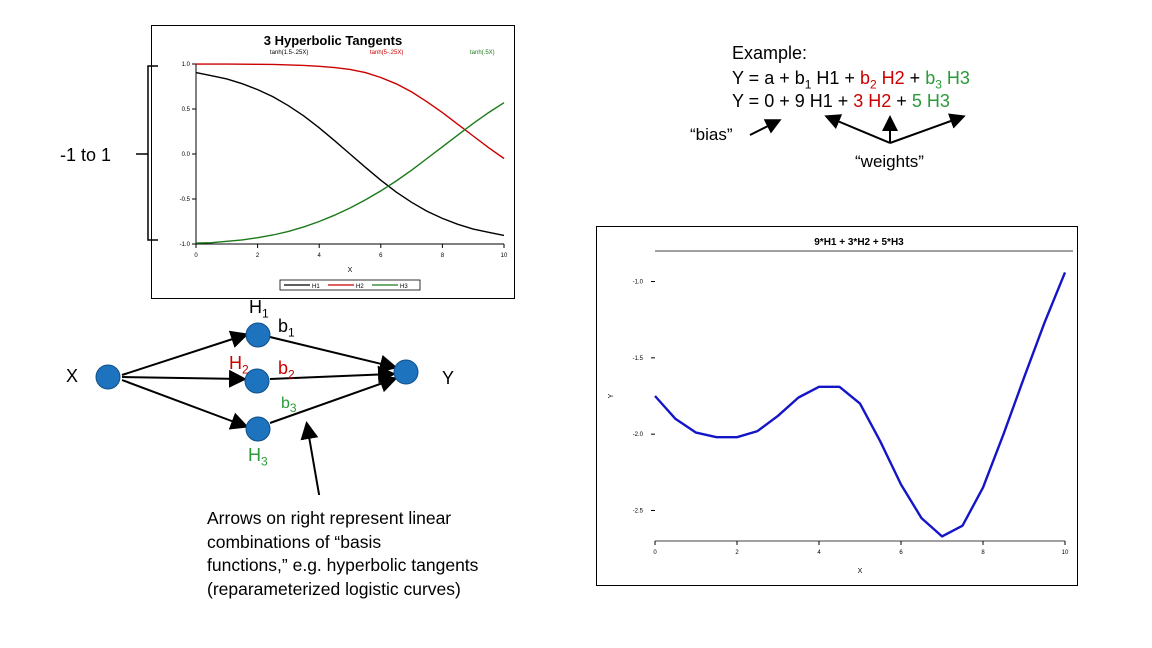 The image size is (1152, 648). Describe the element at coordinates (638, 435) in the screenshot. I see `y-tick-label: -2.0` at that location.